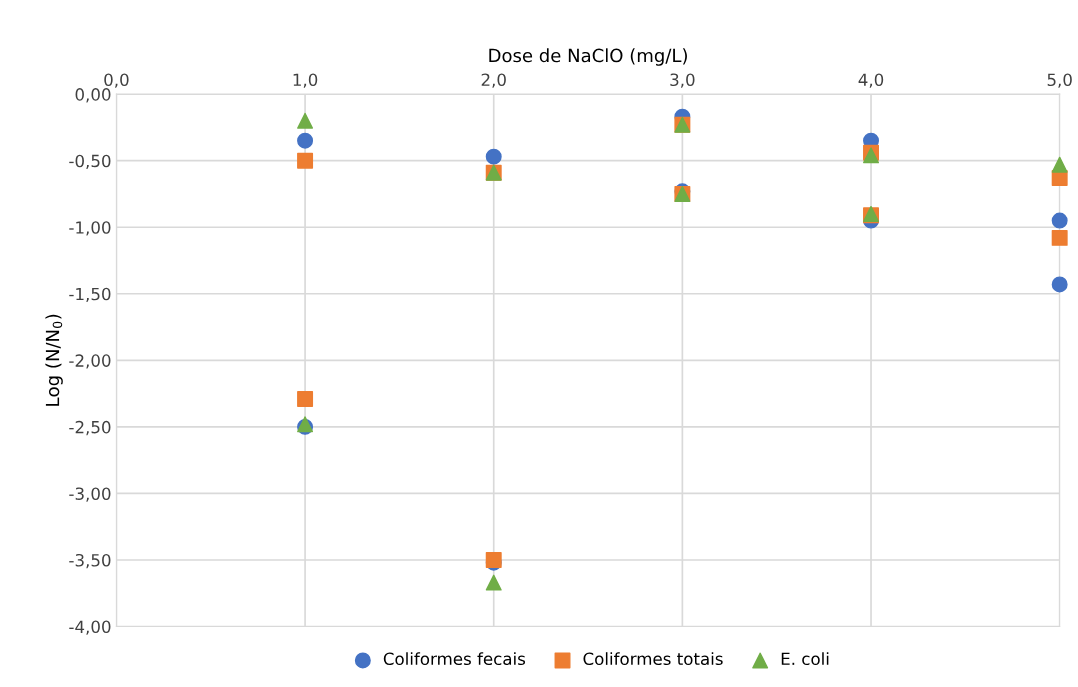  What do you see at coordinates (805, 659) in the screenshot?
I see `legend-label: E. coli` at bounding box center [805, 659].